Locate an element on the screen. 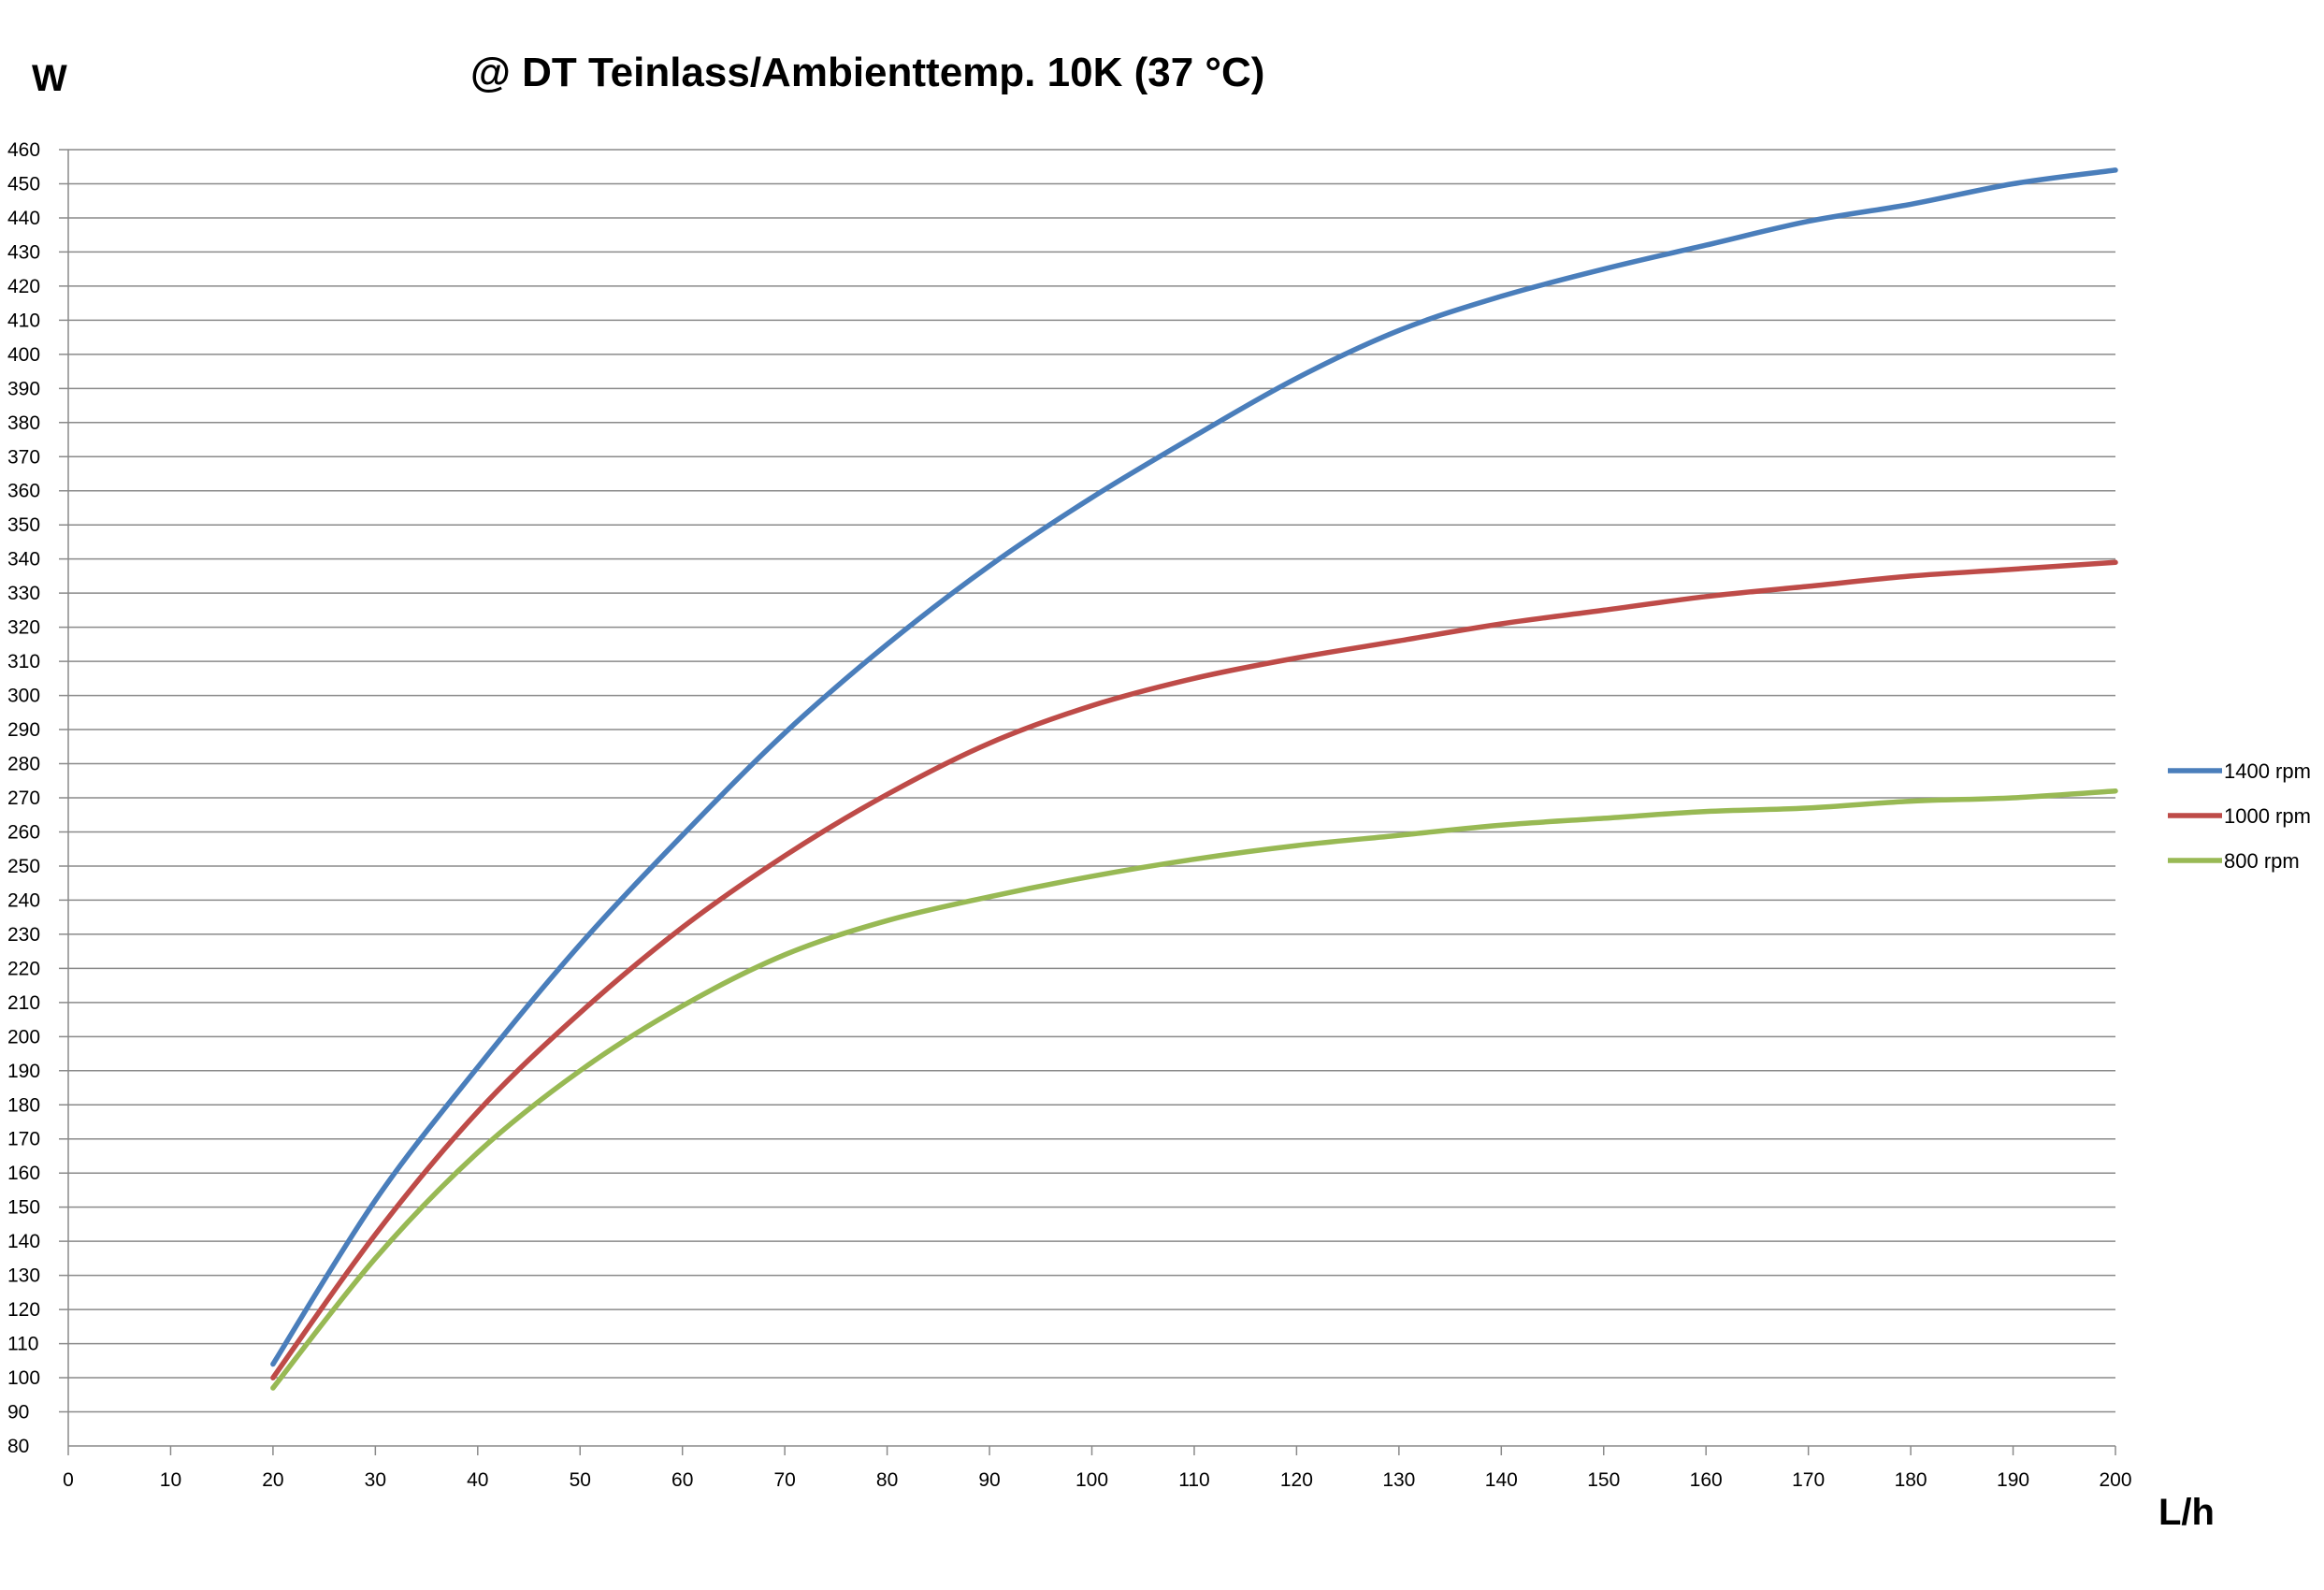 The image size is (2324, 1590). legend-label-0: 1400 rpm is located at coordinates (2267, 771).